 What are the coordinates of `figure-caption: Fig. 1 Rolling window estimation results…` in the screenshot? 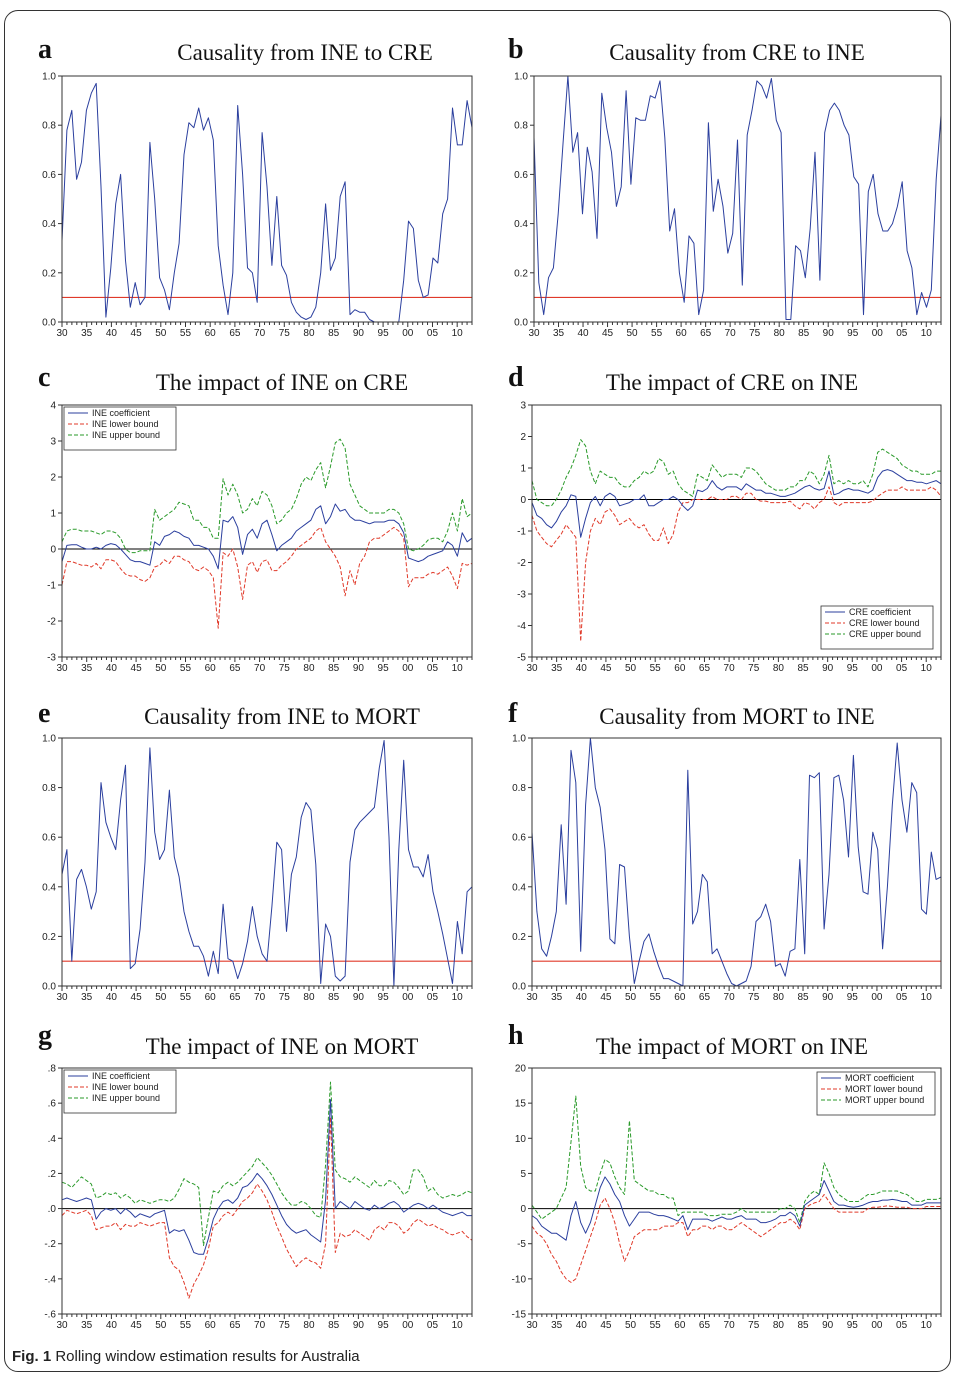 It's located at (186, 1356).